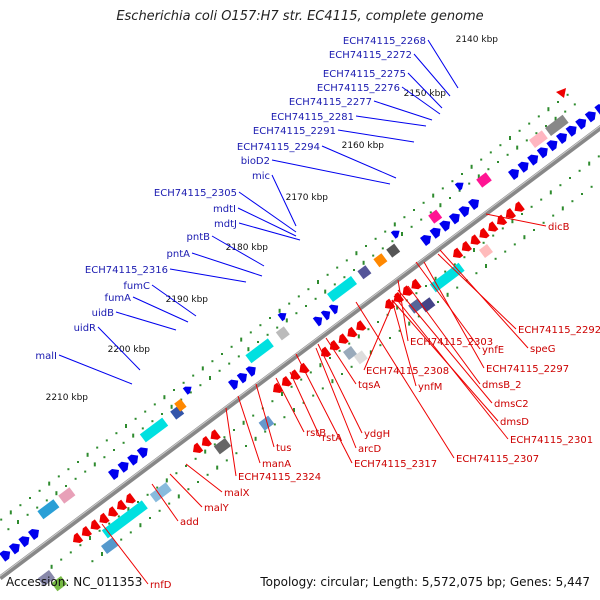  I want to click on reverse-gene-label: malY, so click(217, 508).